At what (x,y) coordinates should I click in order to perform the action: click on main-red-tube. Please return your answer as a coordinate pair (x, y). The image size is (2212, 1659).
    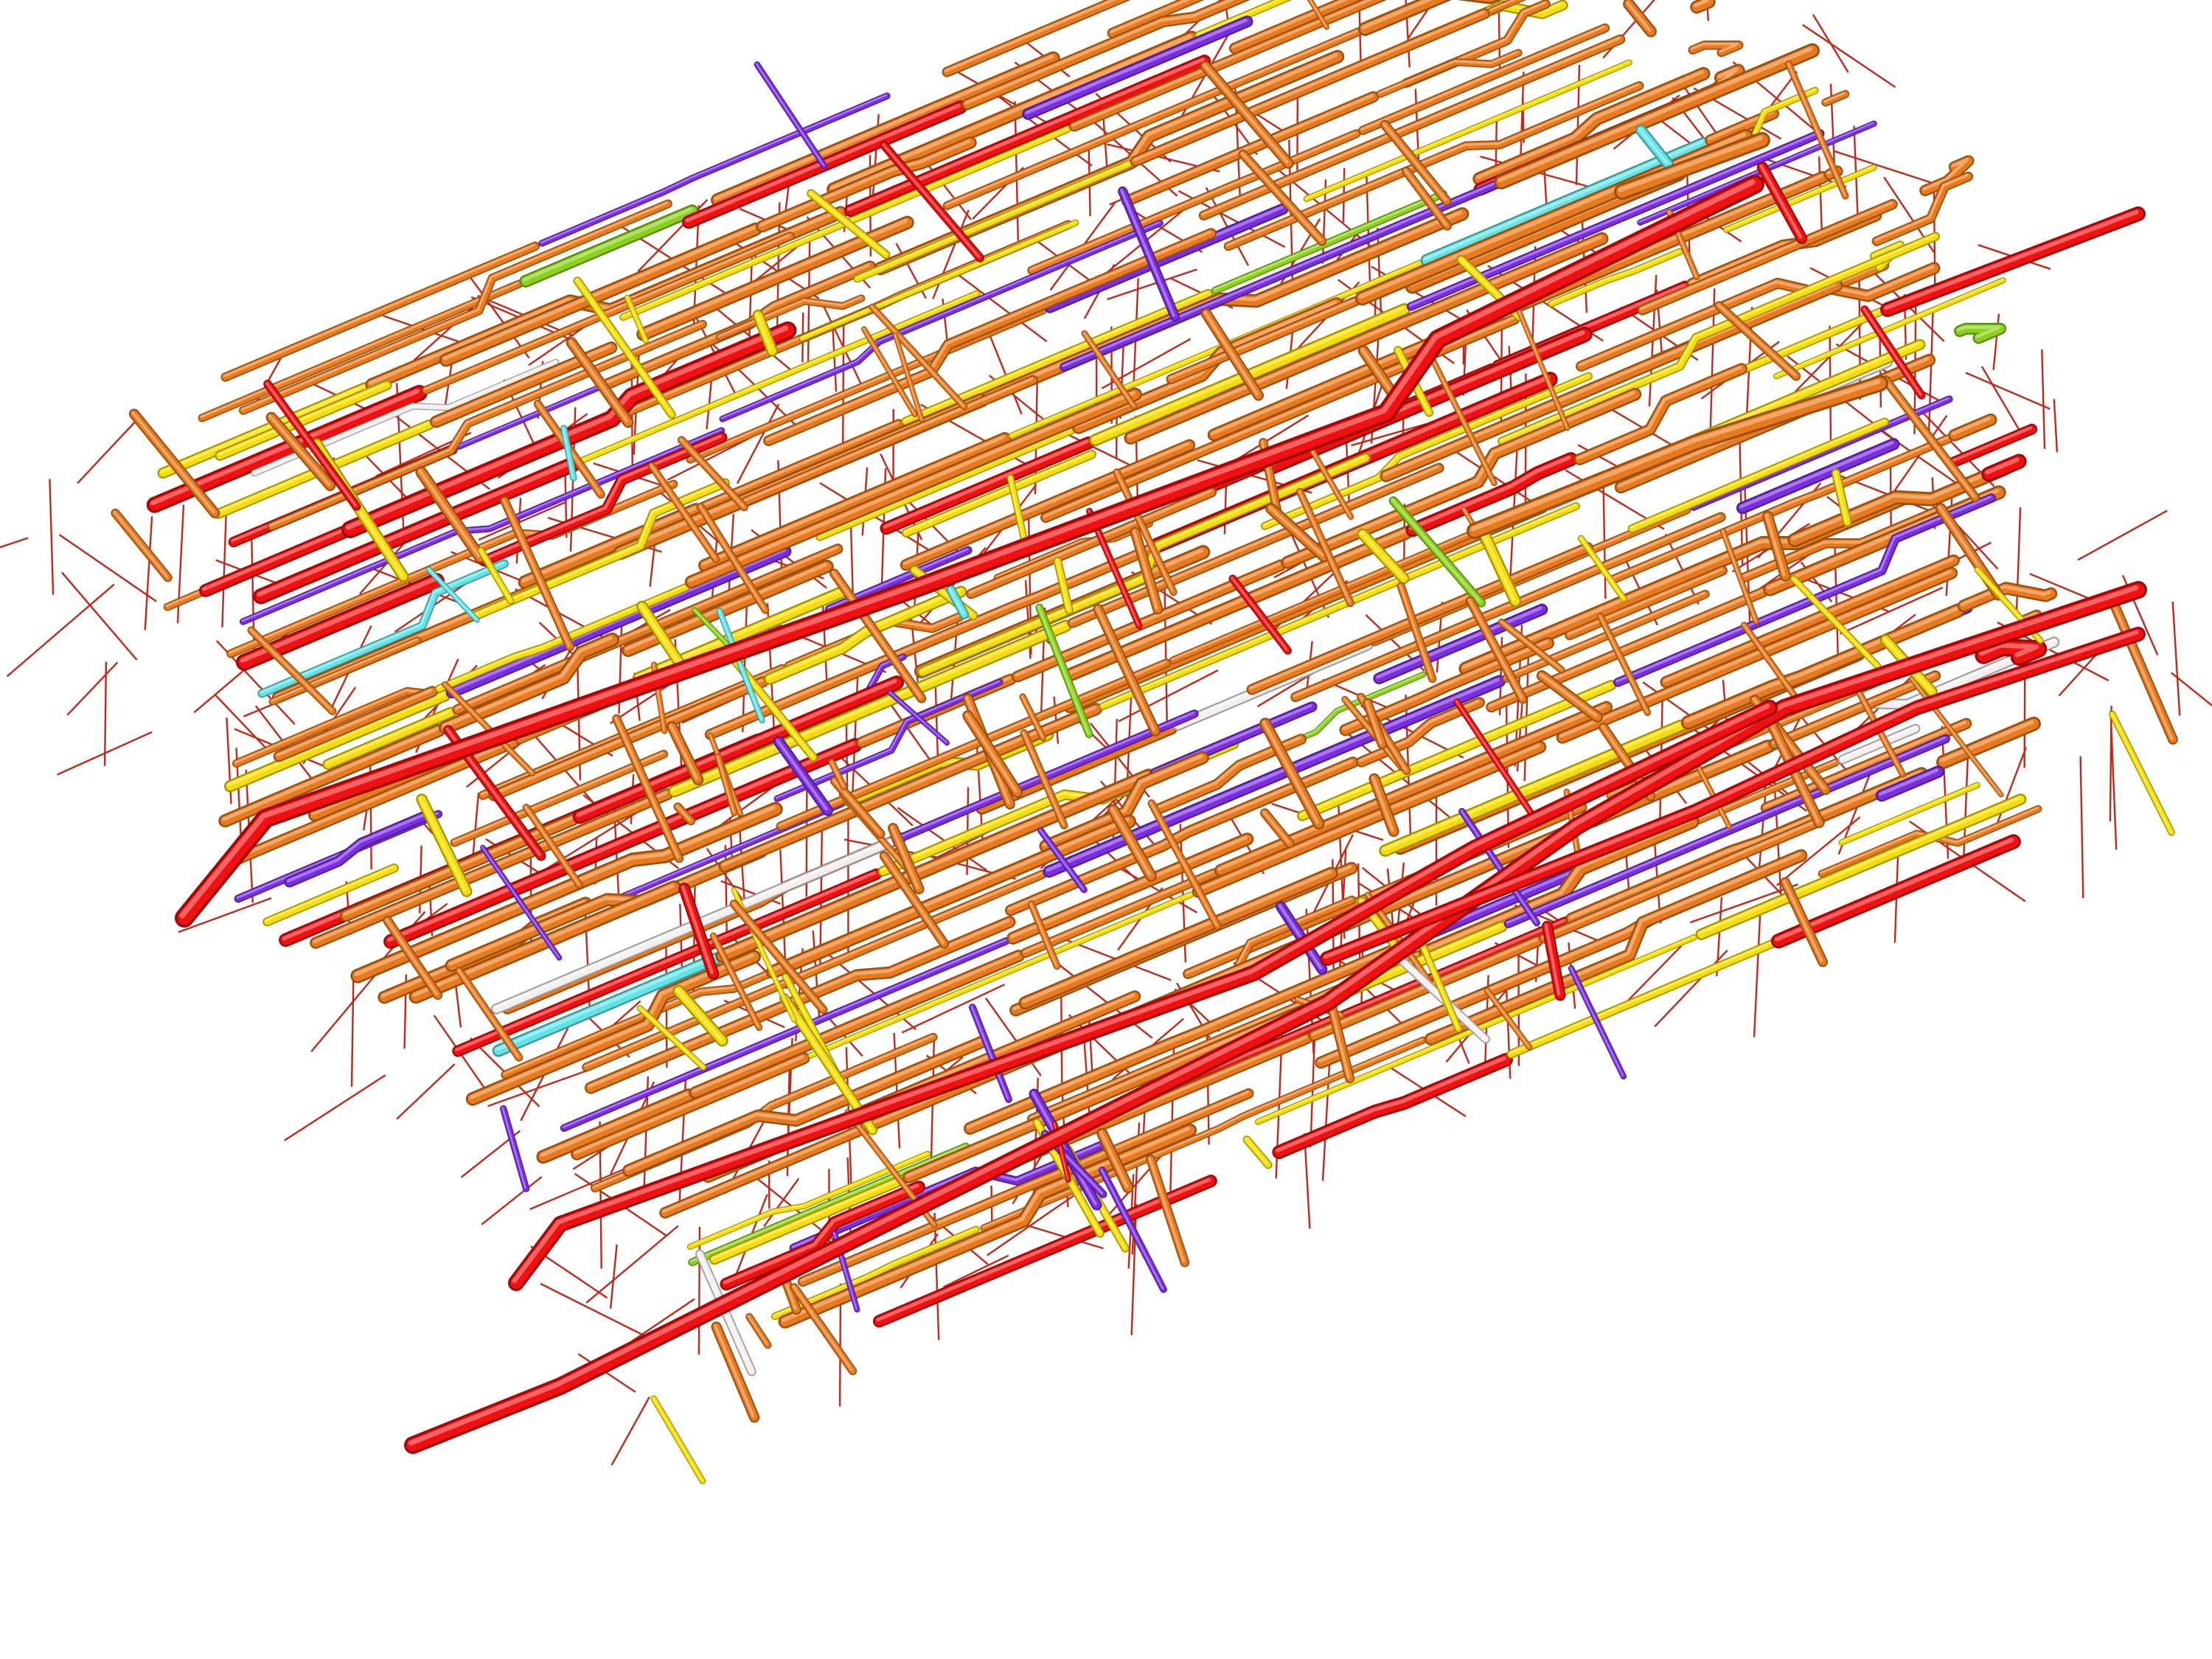
    Looking at the image, I should click on (1733, 796).